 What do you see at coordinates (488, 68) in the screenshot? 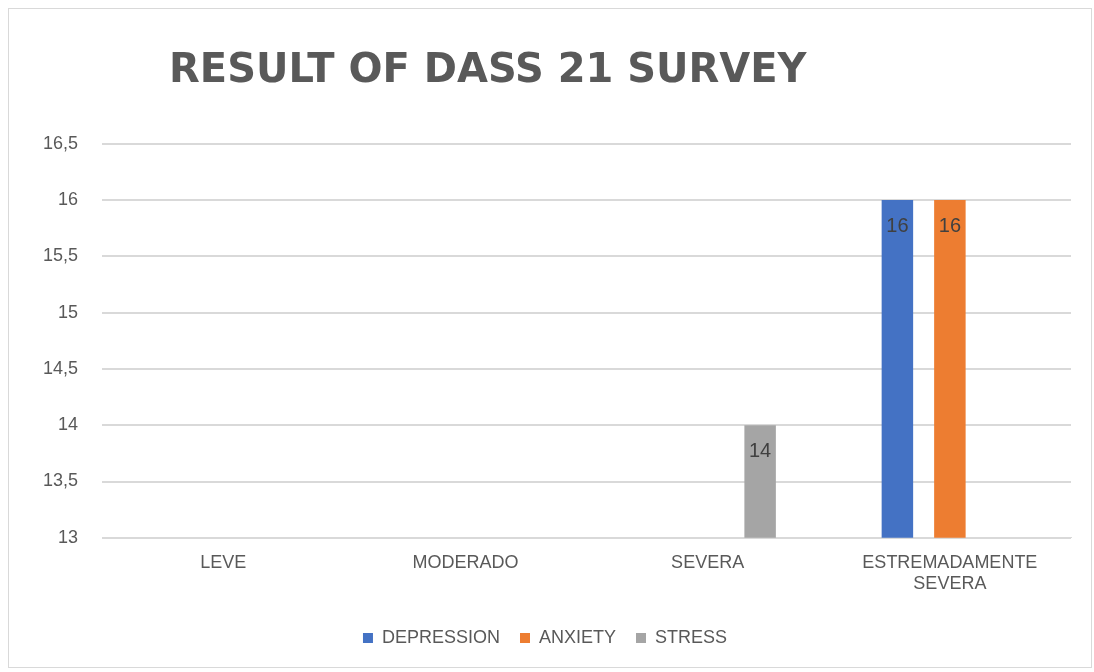
I see `chart-title: RESULT OF DASS 21 SURVEY` at bounding box center [488, 68].